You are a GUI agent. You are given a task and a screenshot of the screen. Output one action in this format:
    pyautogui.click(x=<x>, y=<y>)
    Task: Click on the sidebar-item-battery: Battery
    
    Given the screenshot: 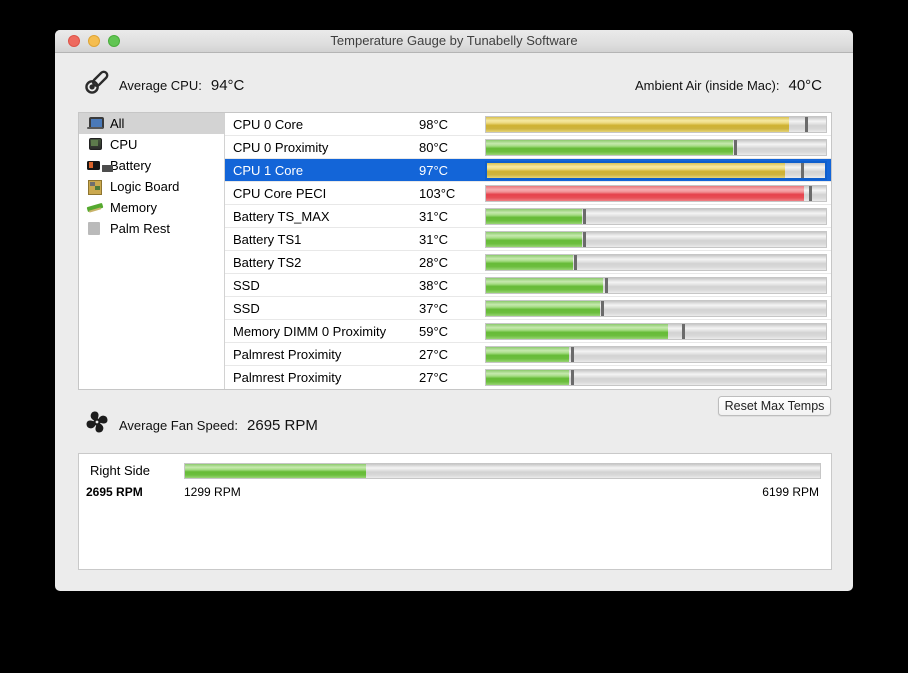 What is the action you would take?
    pyautogui.click(x=151, y=165)
    